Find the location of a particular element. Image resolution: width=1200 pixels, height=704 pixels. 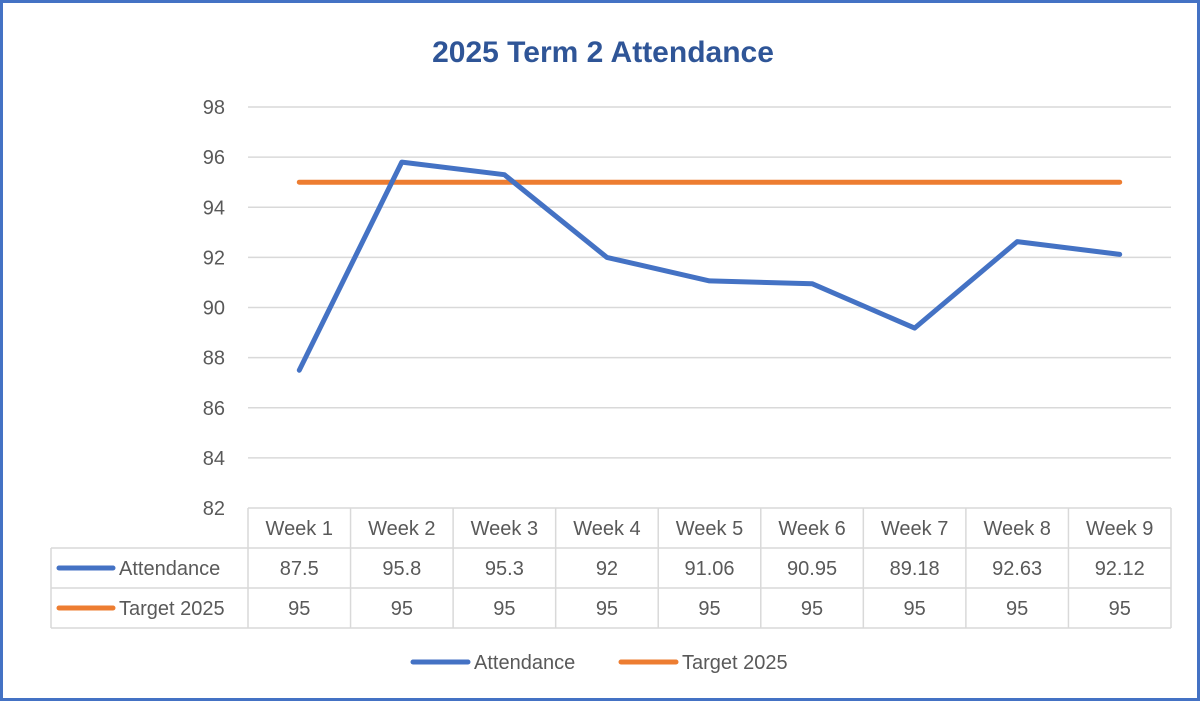

category-label: Week 5 is located at coordinates (709, 529).